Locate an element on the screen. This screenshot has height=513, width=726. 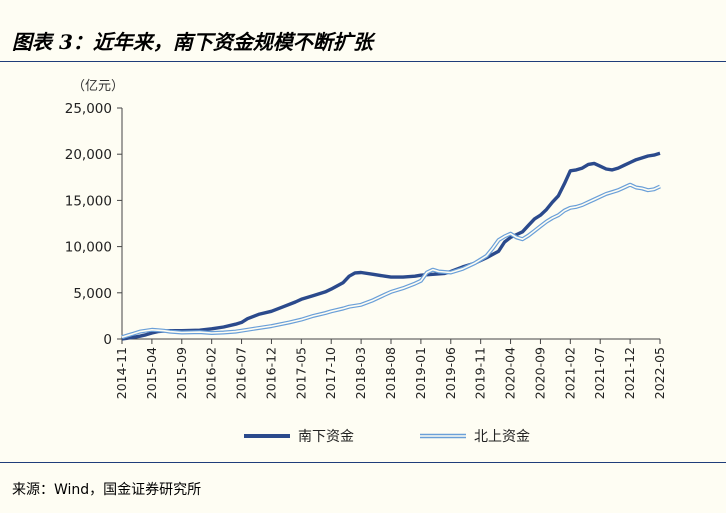
y-tick-label: 0 is located at coordinates (107, 340).